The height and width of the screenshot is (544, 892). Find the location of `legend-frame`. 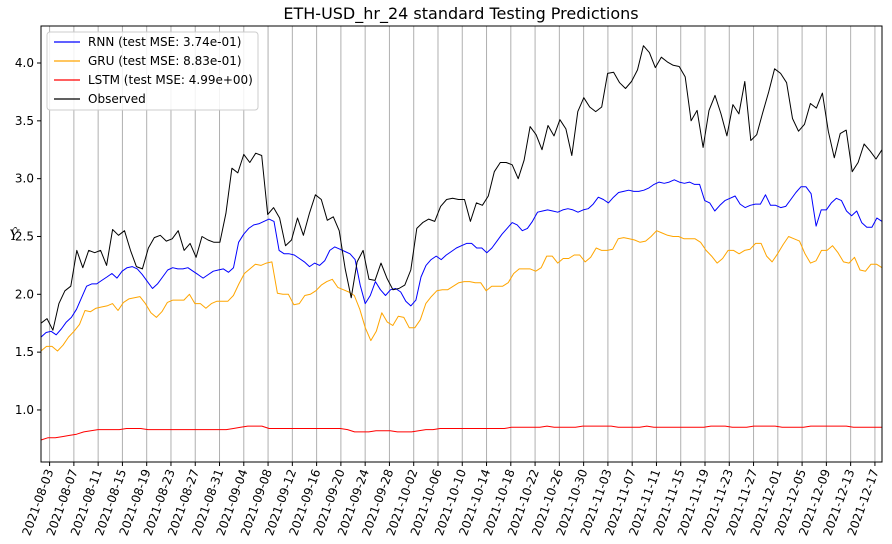

legend-frame is located at coordinates (152, 71).